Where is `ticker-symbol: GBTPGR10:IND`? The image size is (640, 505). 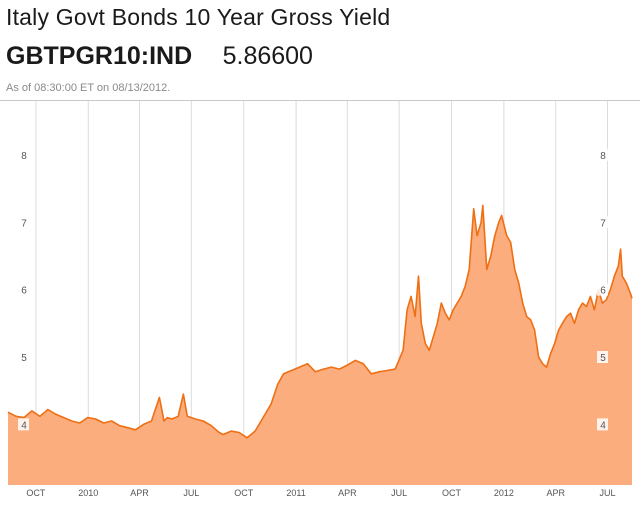
ticker-symbol: GBTPGR10:IND is located at coordinates (99, 56).